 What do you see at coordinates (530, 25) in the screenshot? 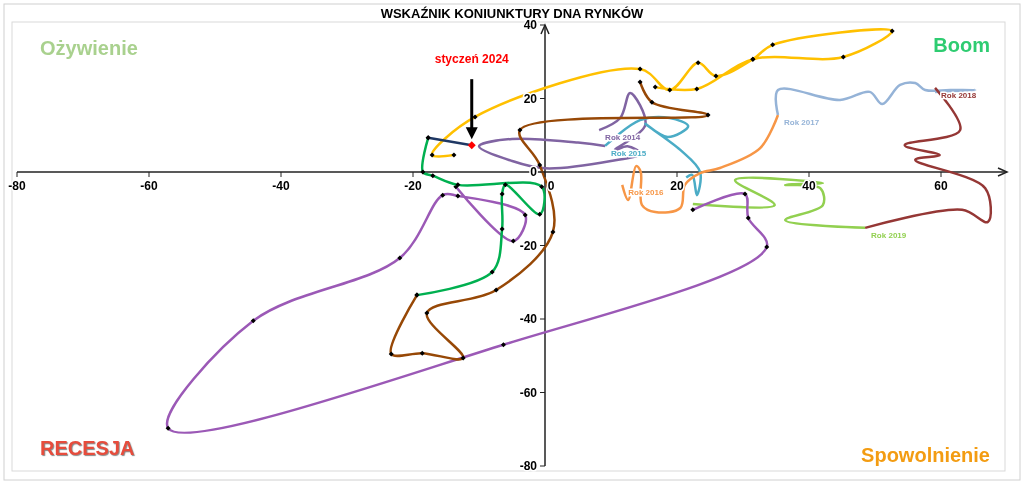
I see `y-tick-label: 40` at bounding box center [530, 25].